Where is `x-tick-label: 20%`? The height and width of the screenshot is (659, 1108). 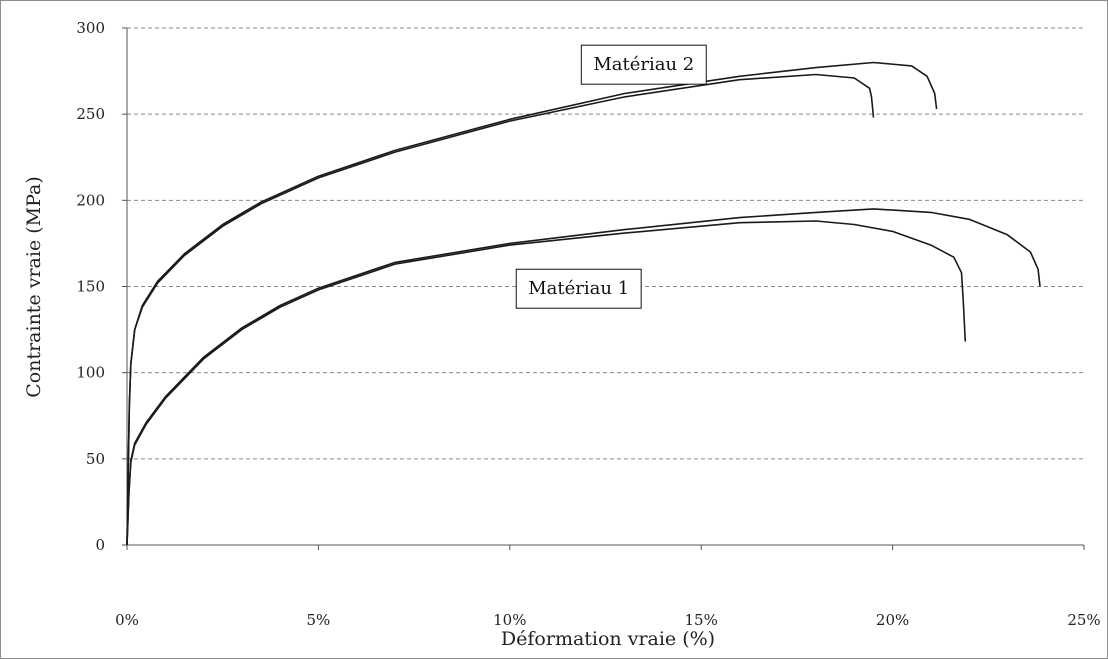
x-tick-label: 20% is located at coordinates (892, 620).